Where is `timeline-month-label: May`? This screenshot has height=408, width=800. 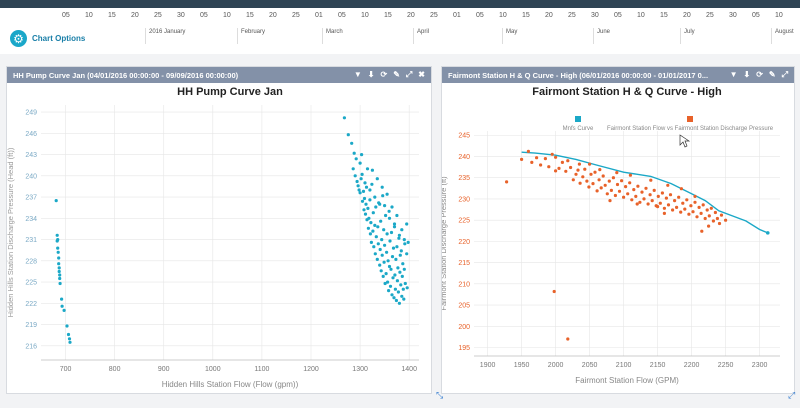
timeline-month-label: May is located at coordinates (509, 36).